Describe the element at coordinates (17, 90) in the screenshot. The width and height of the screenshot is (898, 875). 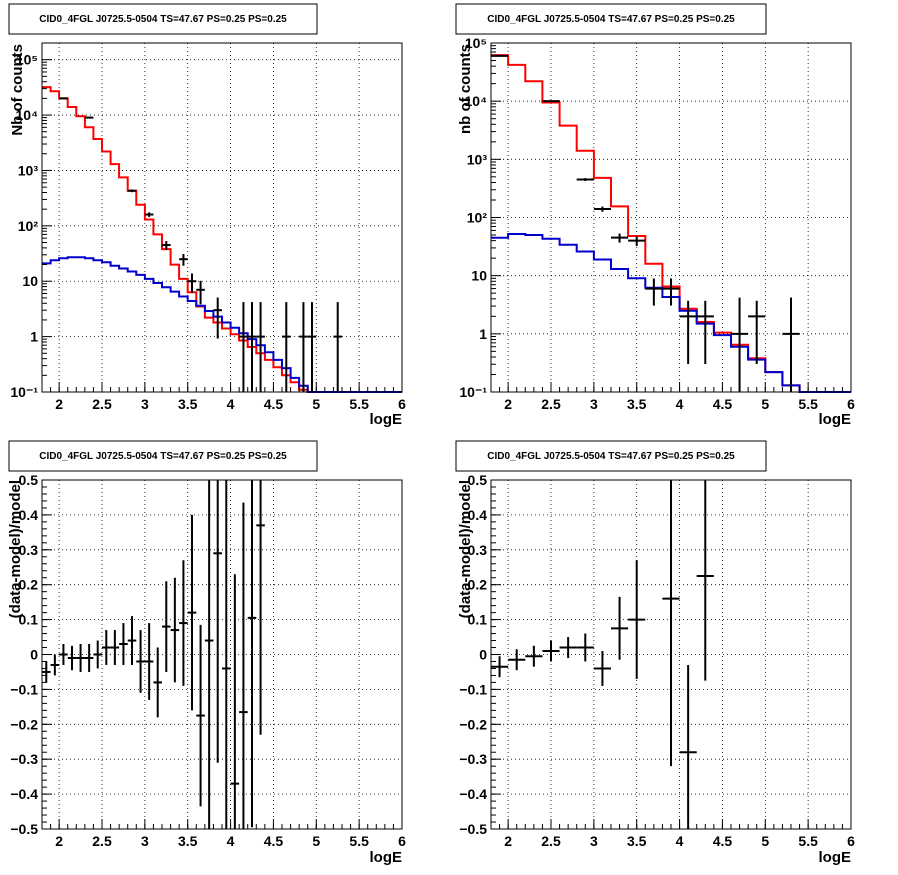
I see `y-axis-label: Nb of counts` at that location.